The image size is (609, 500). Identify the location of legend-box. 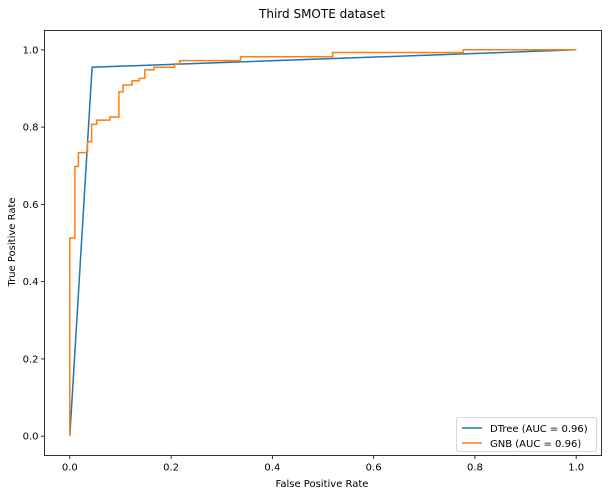
(526, 434).